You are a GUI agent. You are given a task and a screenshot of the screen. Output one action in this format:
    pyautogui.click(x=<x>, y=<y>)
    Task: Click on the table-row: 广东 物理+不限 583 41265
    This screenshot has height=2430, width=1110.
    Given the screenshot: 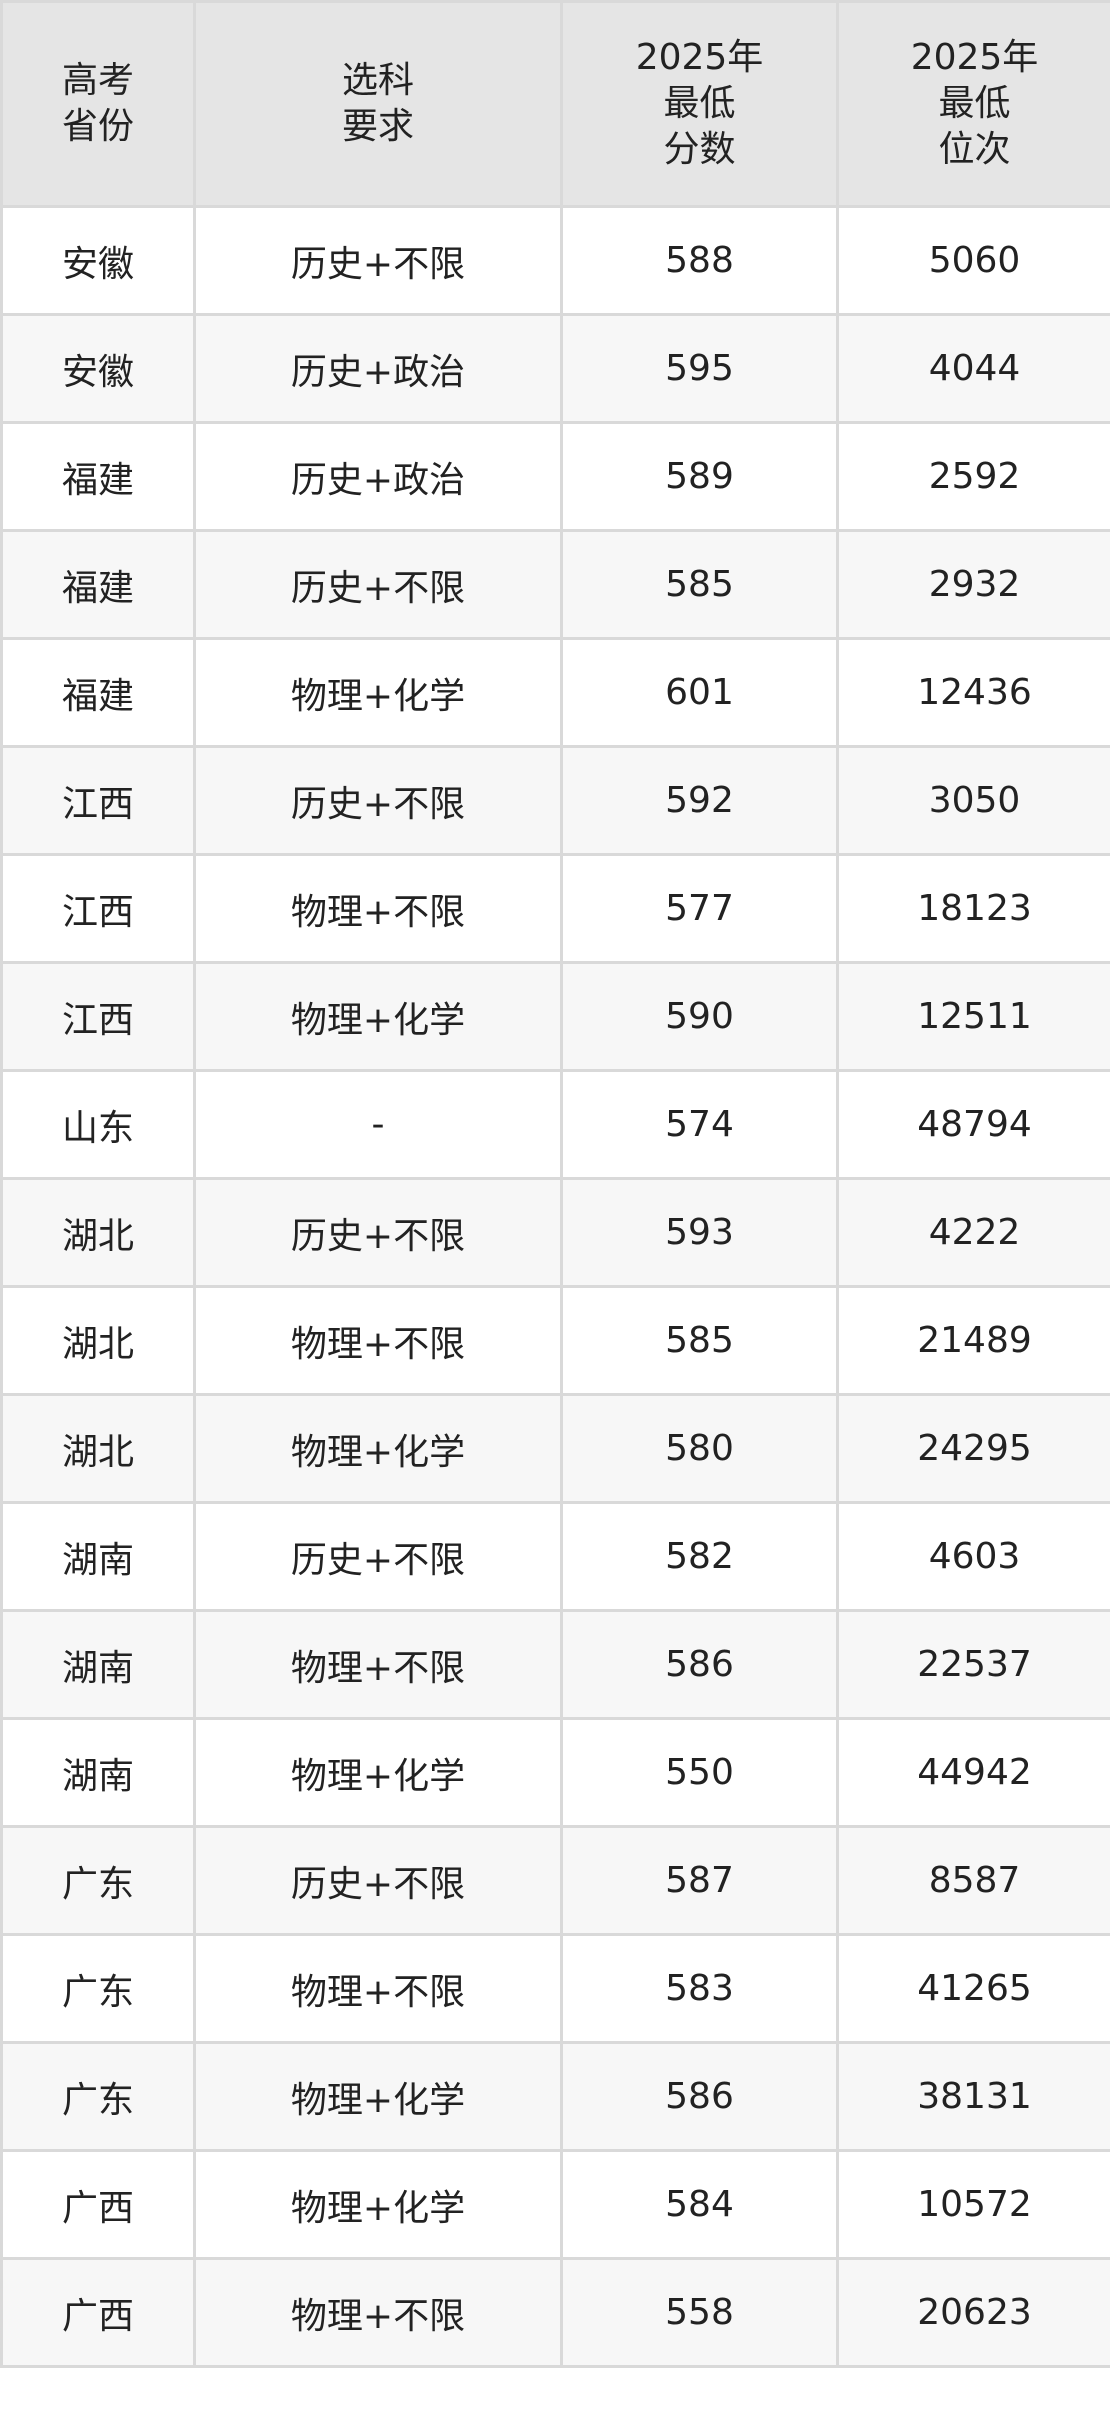 What is the action you would take?
    pyautogui.click(x=555, y=1988)
    